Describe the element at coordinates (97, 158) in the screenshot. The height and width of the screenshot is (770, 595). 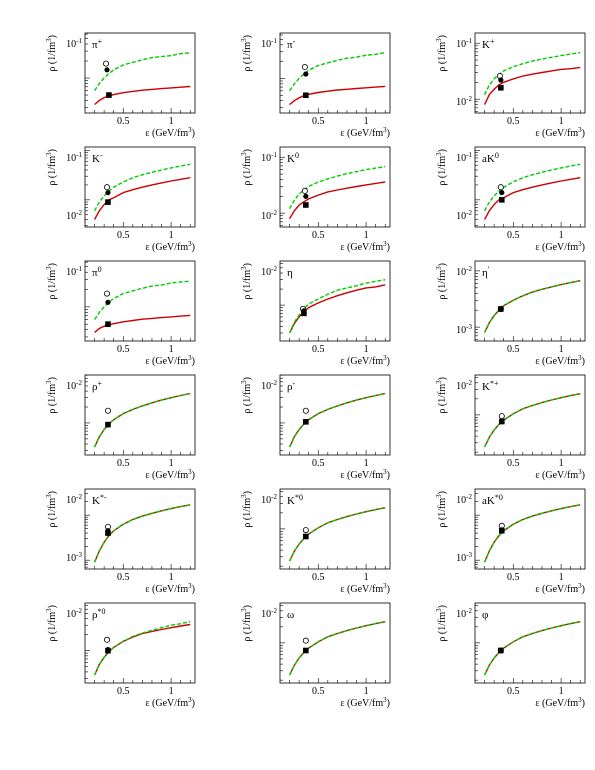
I see `particle-label: K-` at that location.